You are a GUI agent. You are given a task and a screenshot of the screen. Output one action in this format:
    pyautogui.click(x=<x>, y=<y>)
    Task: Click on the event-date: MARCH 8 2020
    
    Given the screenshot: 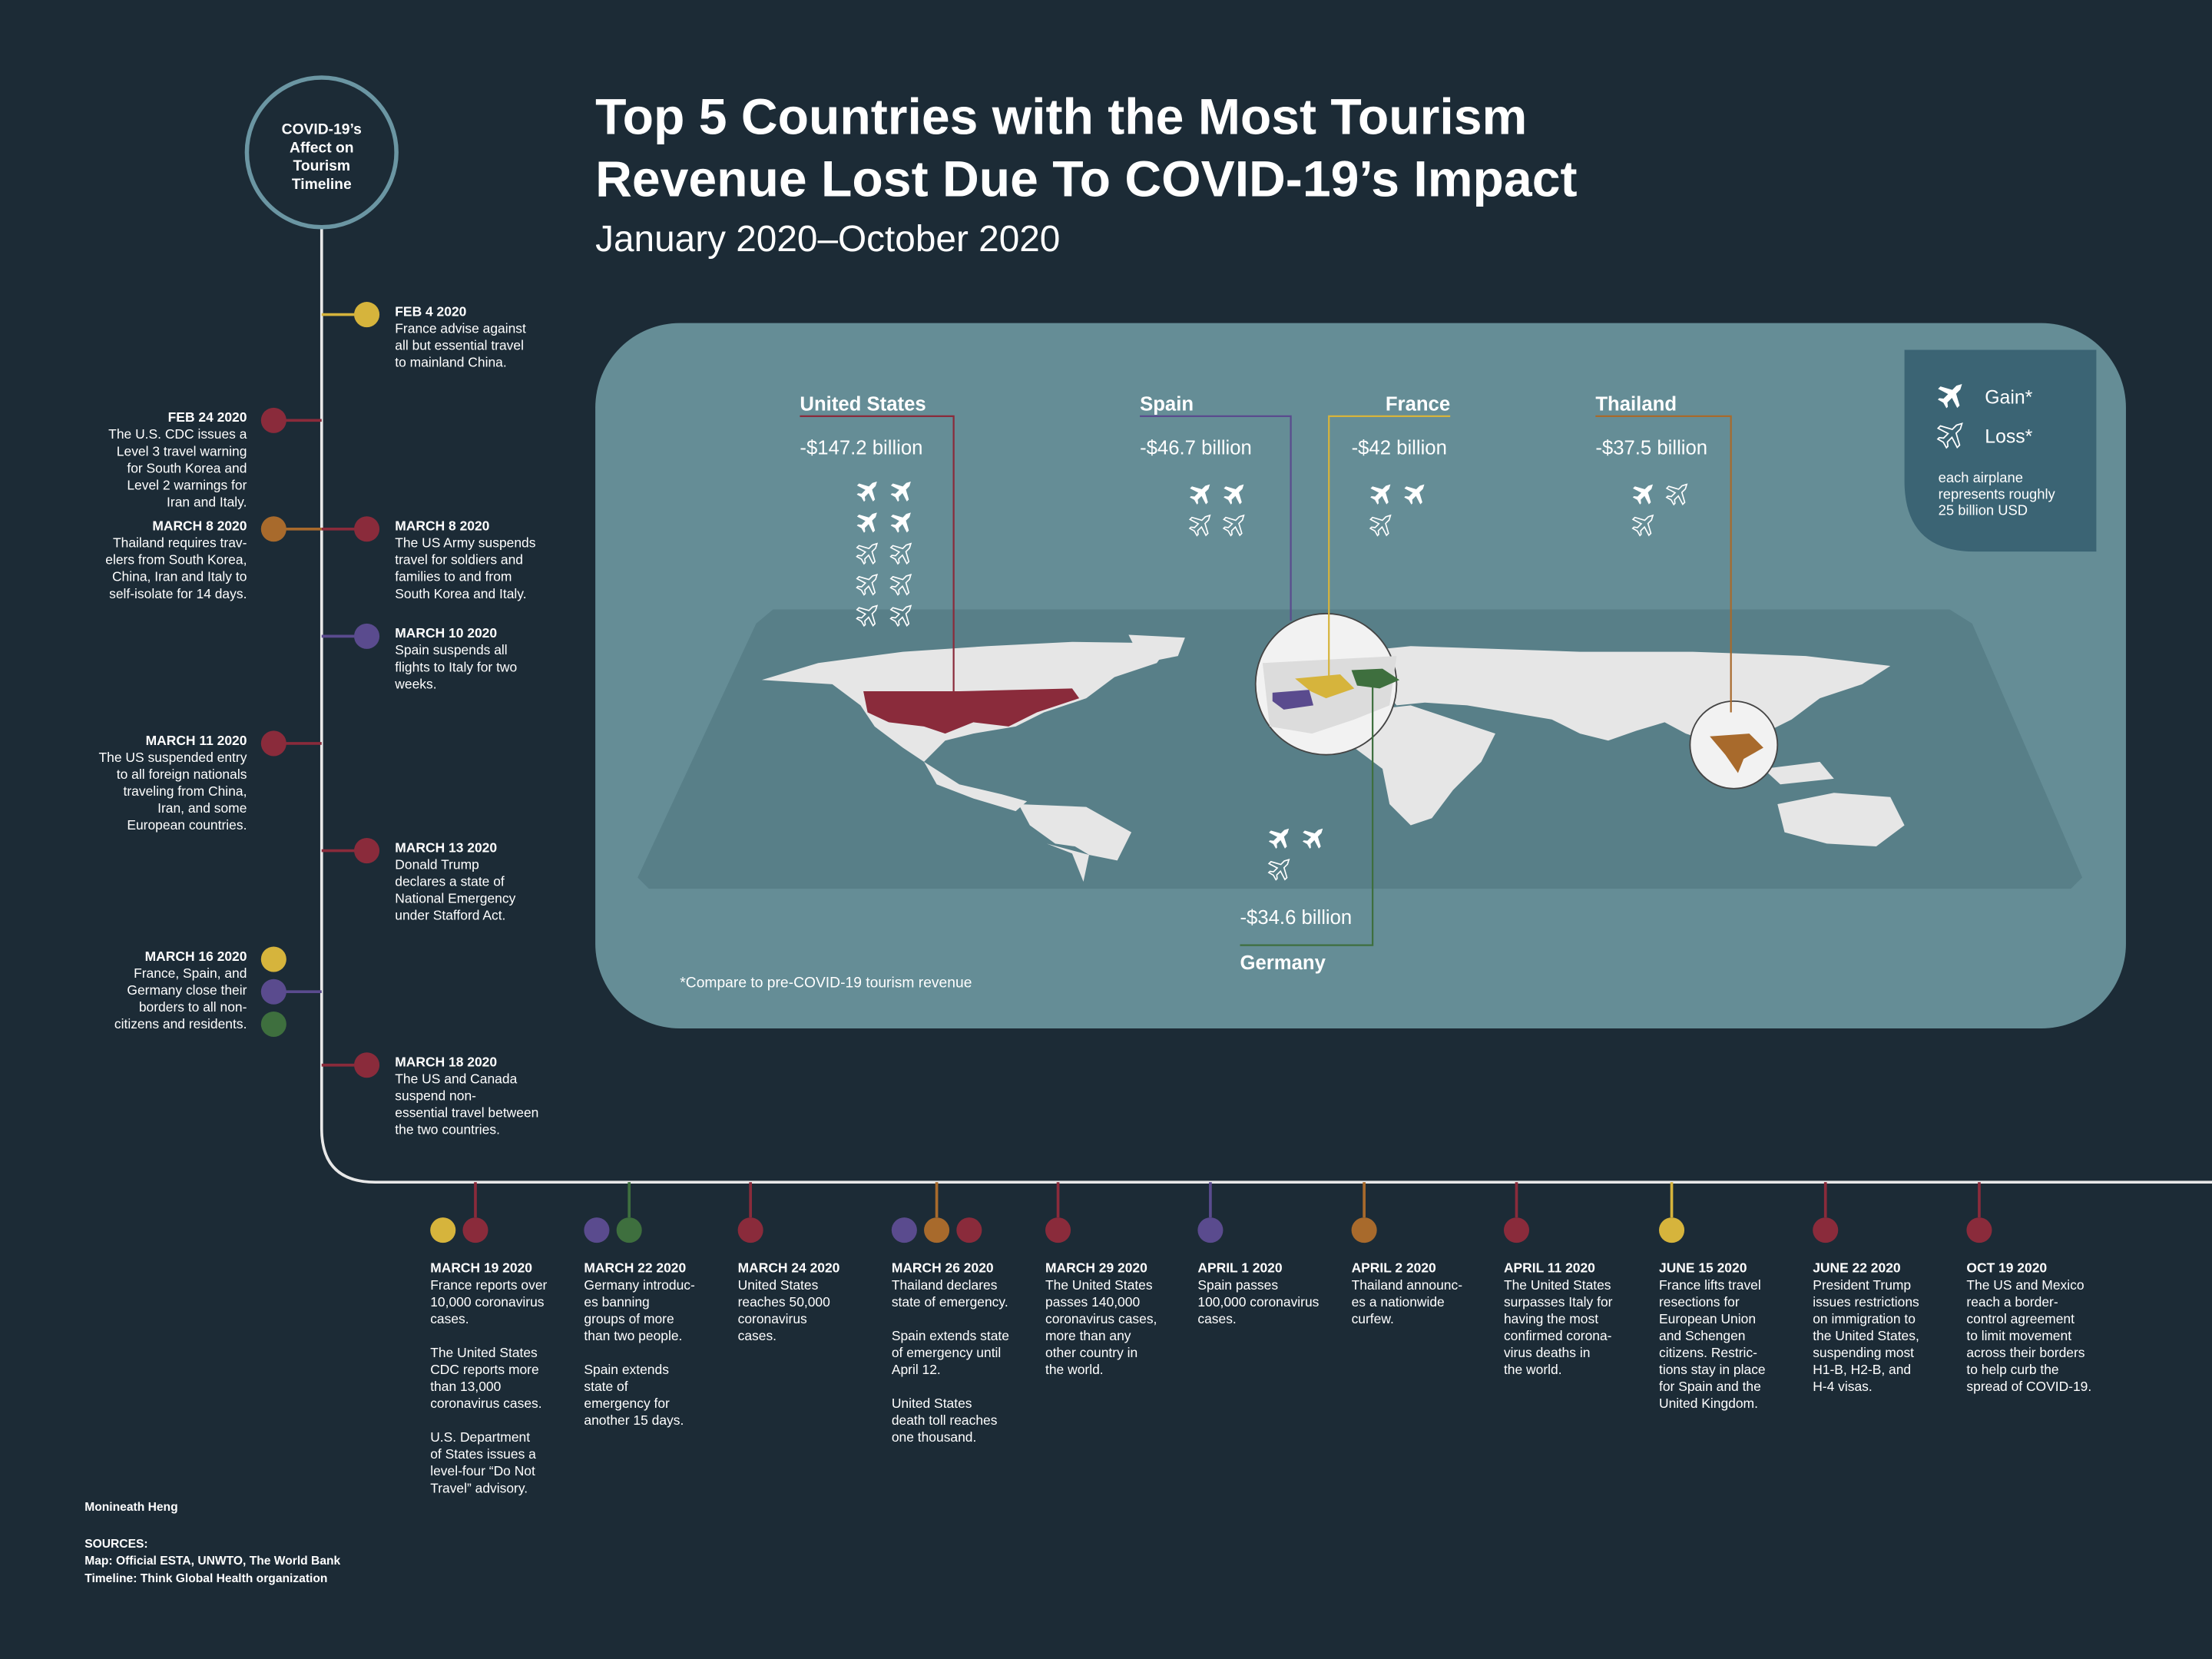 What is the action you would take?
    pyautogui.click(x=200, y=526)
    